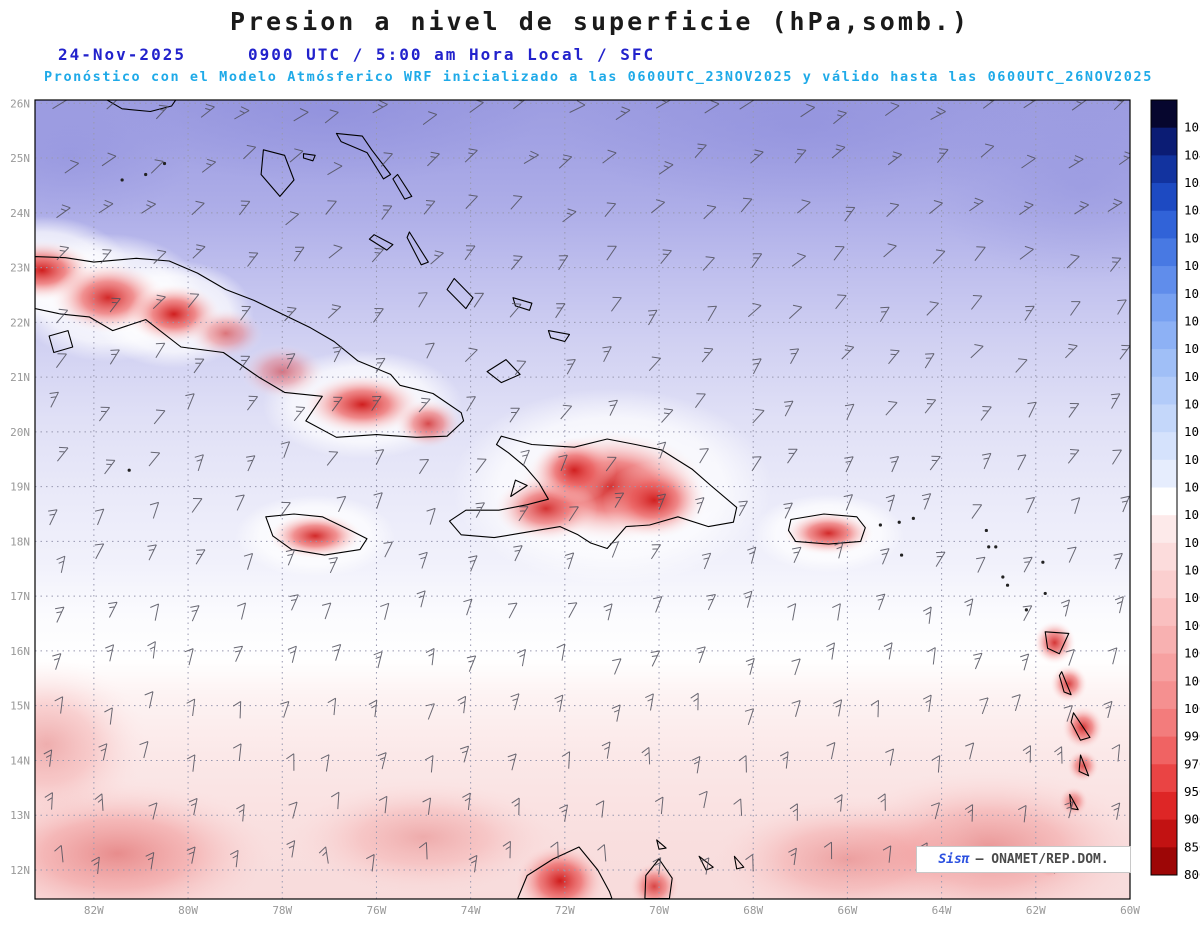 The width and height of the screenshot is (1200, 927). I want to click on coastline-st-vincent, so click(1074, 802).